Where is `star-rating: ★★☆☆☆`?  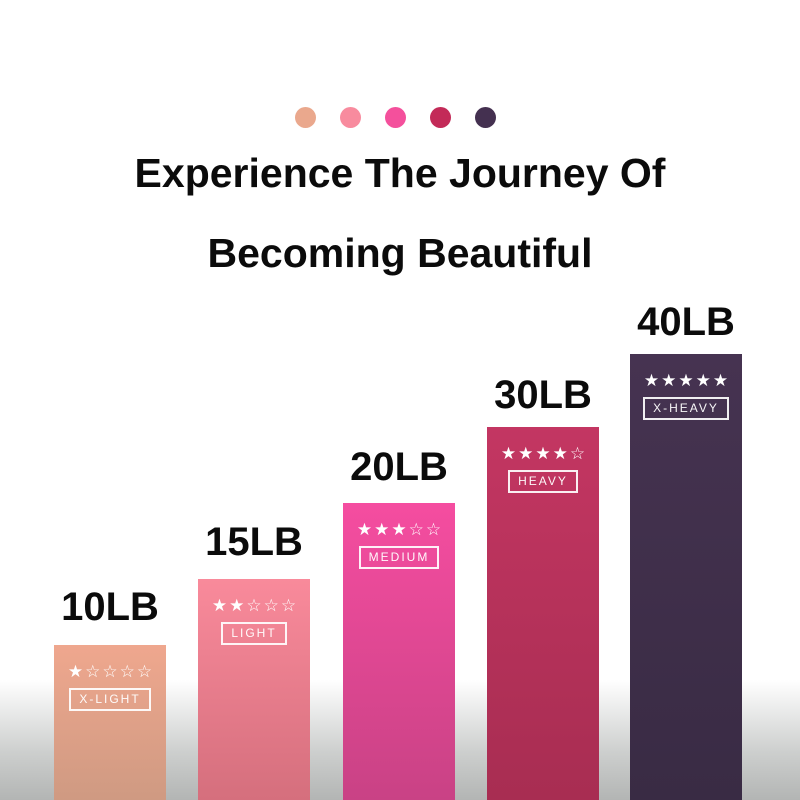 star-rating: ★★☆☆☆ is located at coordinates (255, 606).